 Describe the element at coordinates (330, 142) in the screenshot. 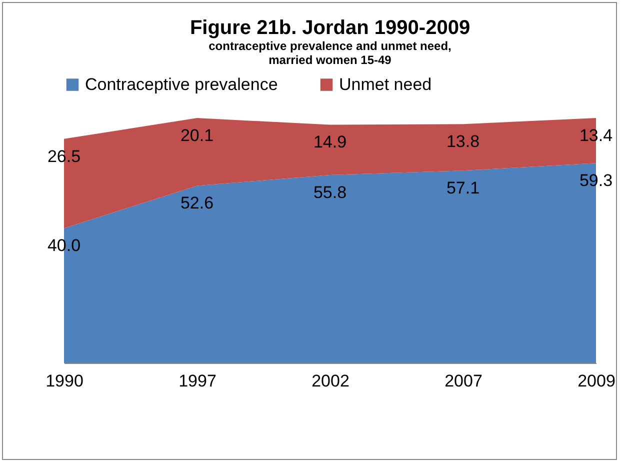

I see `data-label: 14.9` at that location.